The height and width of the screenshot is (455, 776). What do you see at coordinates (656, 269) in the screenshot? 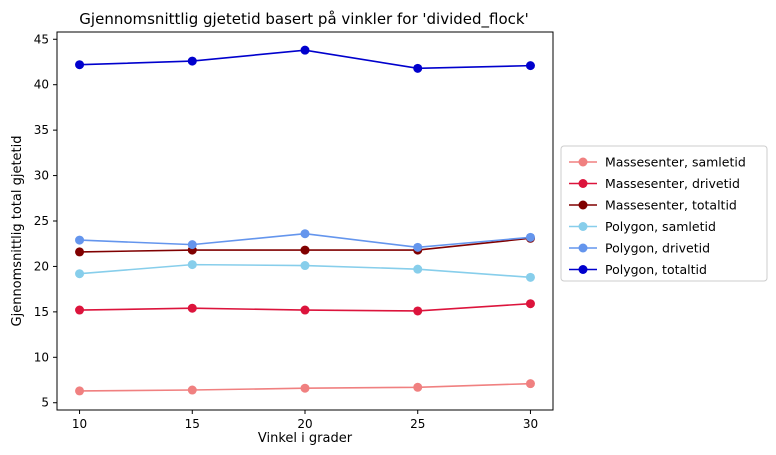
I see `legend-label: Polygon, totaltid` at bounding box center [656, 269].